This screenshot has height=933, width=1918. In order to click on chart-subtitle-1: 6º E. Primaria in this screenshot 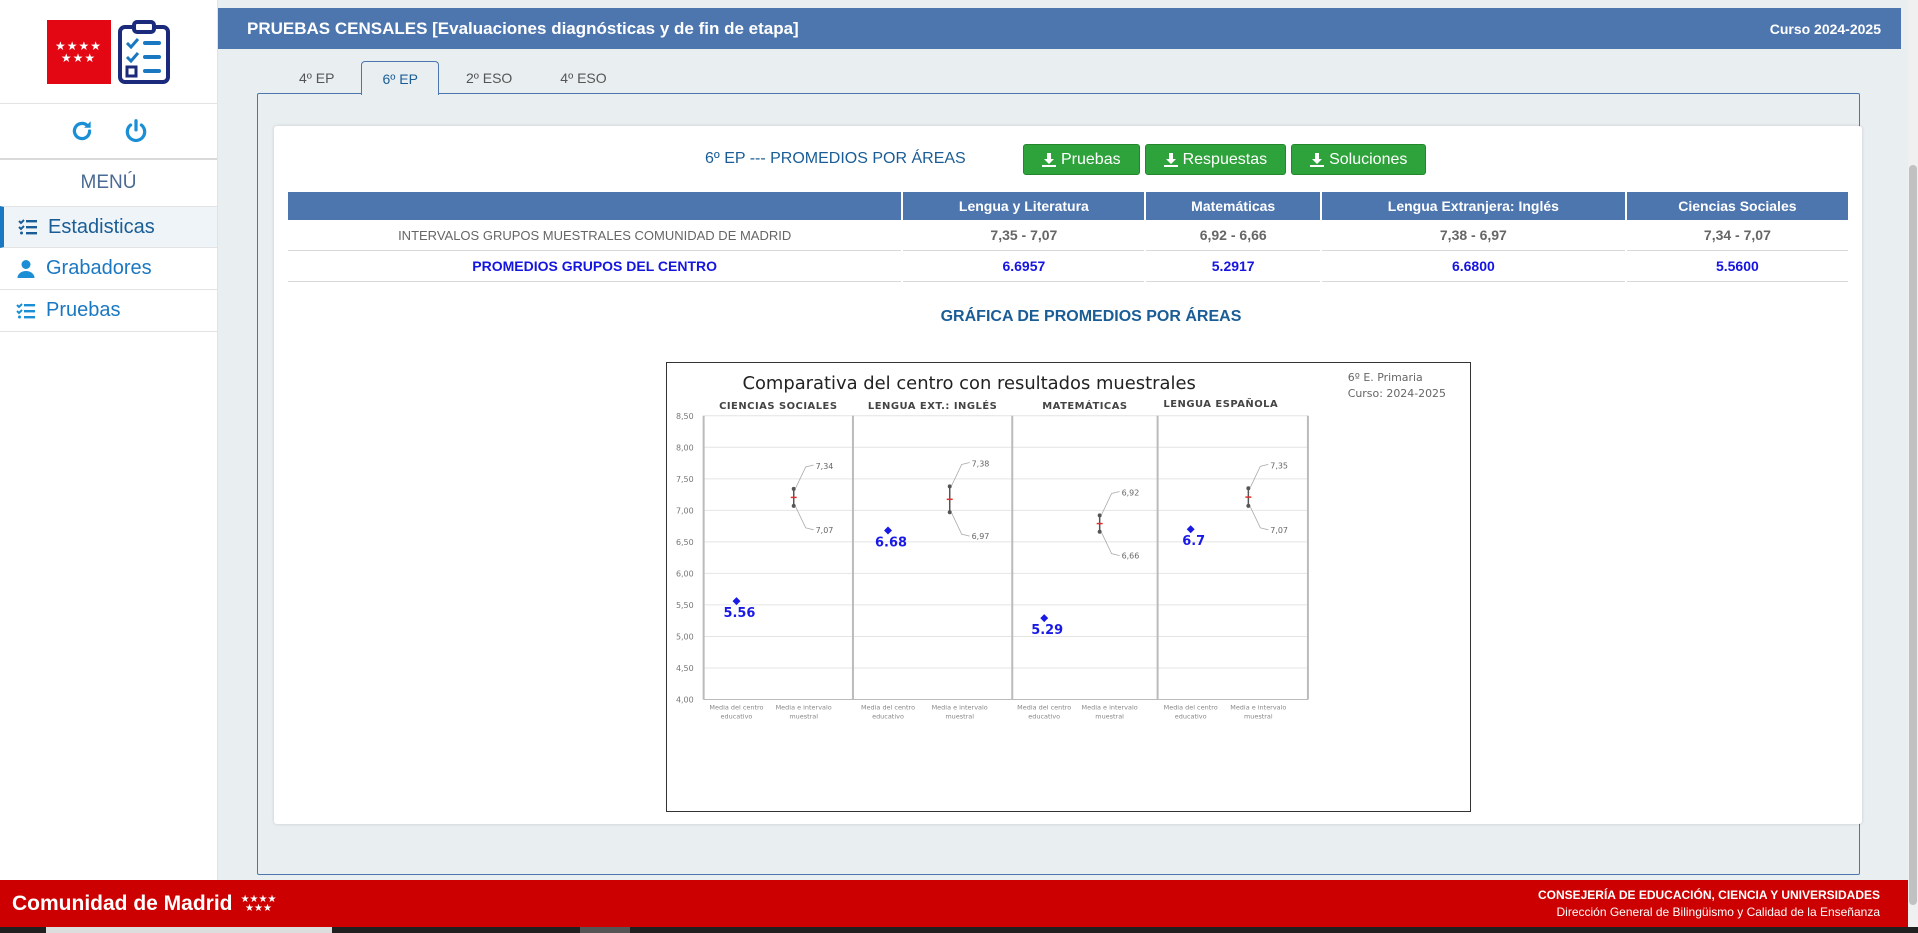, I will do `click(1385, 377)`.